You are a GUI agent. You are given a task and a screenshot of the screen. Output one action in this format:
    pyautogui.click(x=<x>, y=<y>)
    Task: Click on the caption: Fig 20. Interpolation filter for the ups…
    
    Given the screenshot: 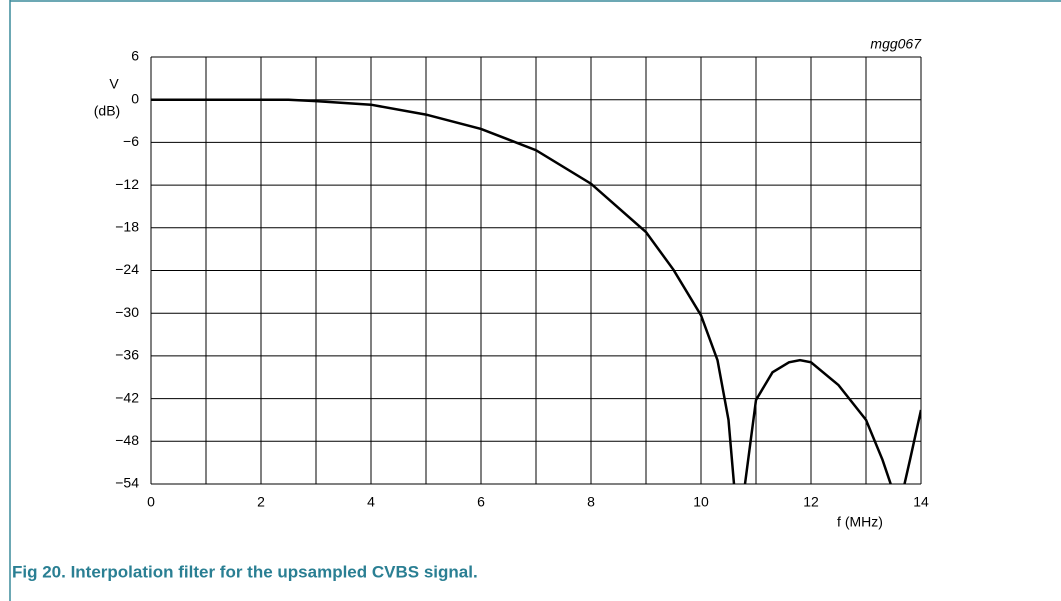 What is the action you would take?
    pyautogui.click(x=245, y=571)
    